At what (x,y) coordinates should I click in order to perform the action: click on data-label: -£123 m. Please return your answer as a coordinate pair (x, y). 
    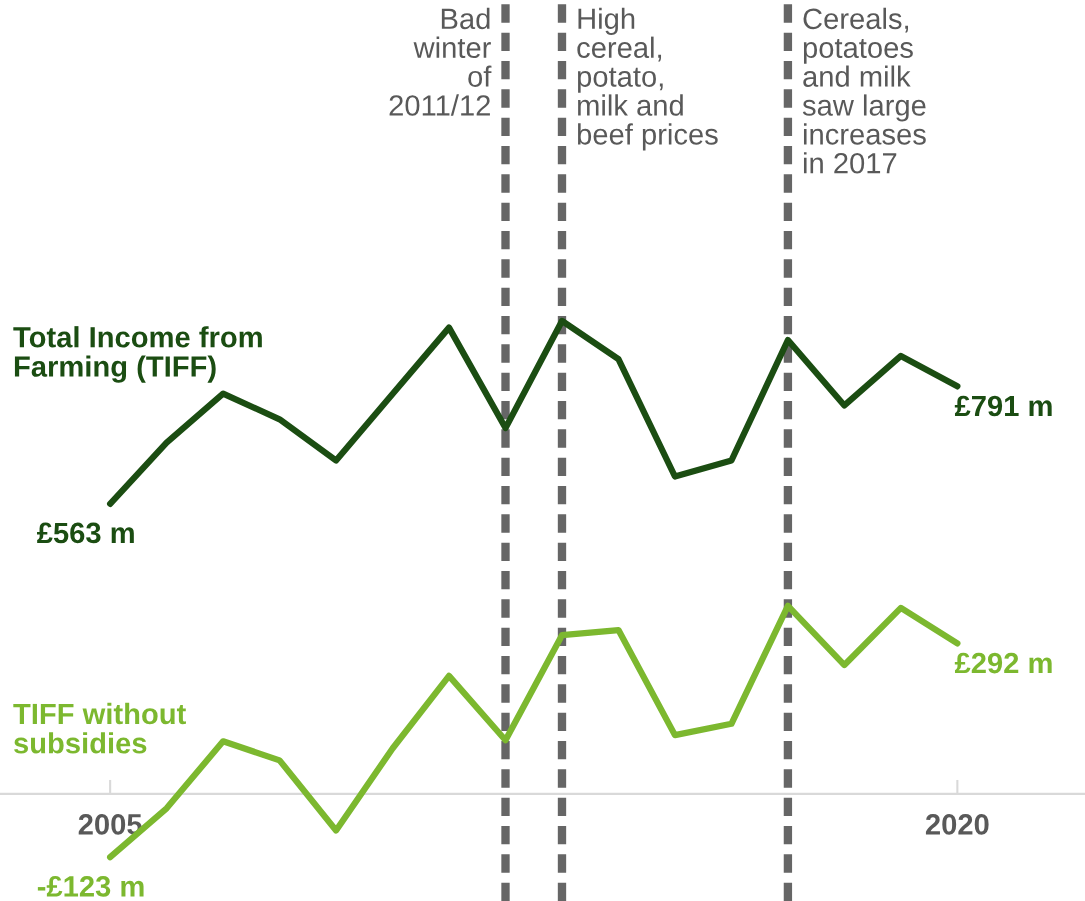
    Looking at the image, I should click on (90, 886).